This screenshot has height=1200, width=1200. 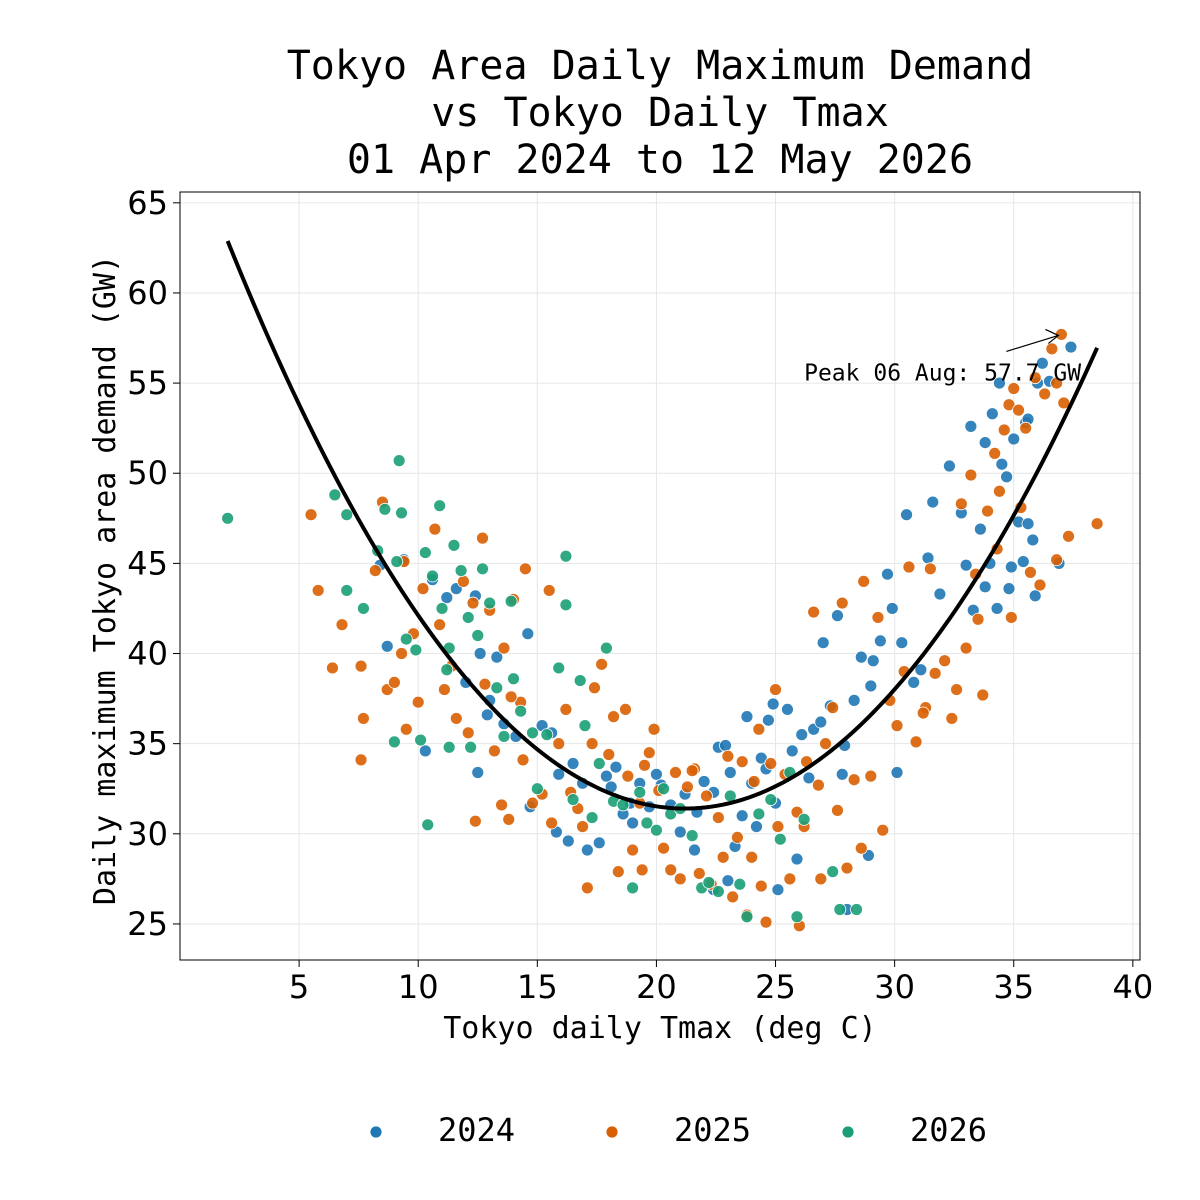 What do you see at coordinates (147, 563) in the screenshot?
I see `y-tick-label: 45` at bounding box center [147, 563].